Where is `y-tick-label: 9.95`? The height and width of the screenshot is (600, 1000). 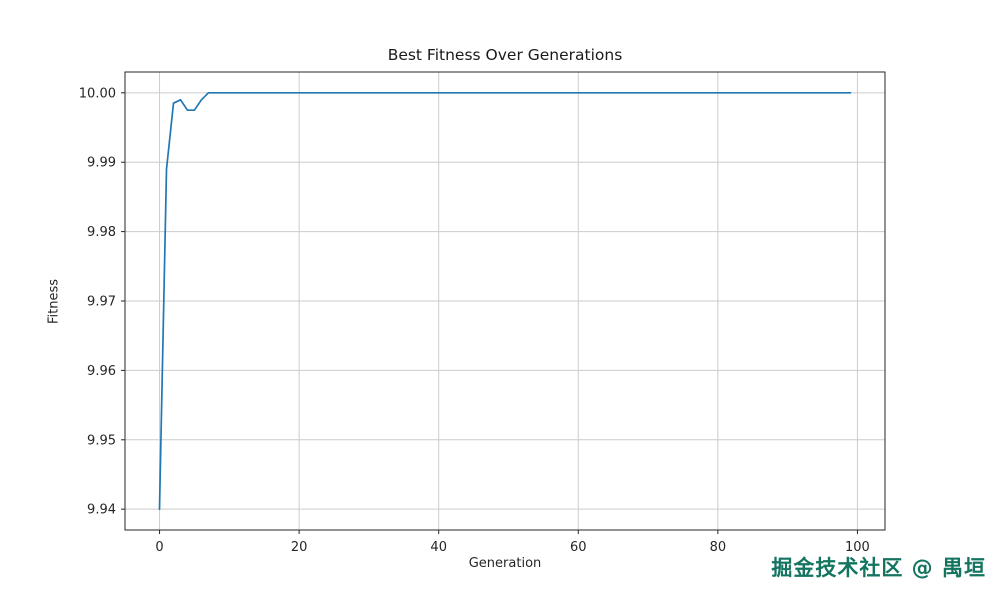
y-tick-label: 9.95 is located at coordinates (101, 440).